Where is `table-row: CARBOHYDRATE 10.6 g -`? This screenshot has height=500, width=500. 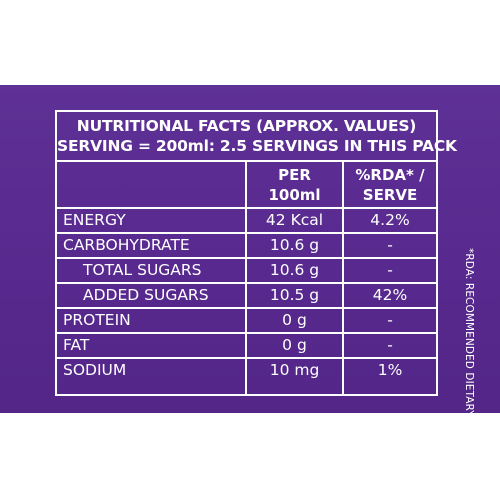 table-row: CARBOHYDRATE 10.6 g - is located at coordinates (246, 246).